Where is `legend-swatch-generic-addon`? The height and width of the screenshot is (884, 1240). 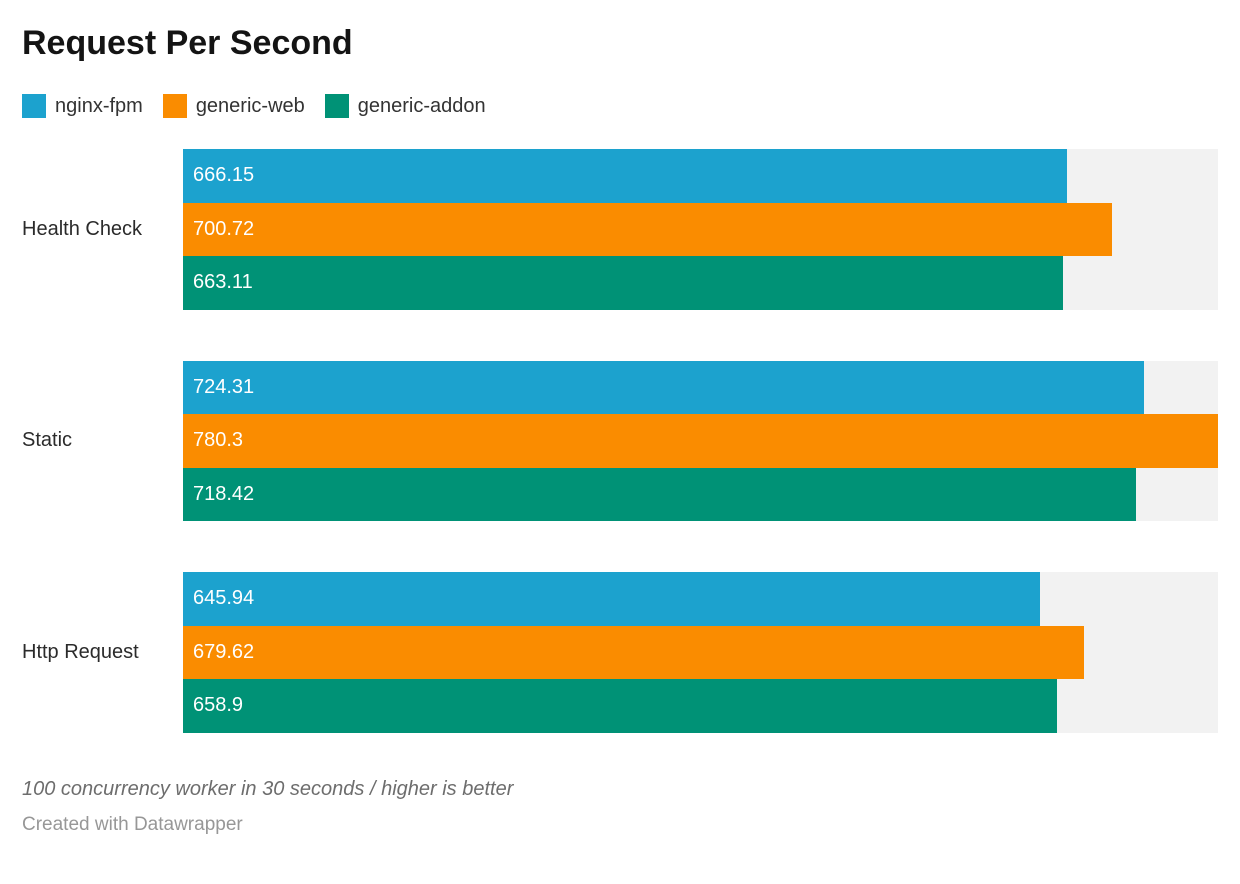
legend-swatch-generic-addon is located at coordinates (336, 106).